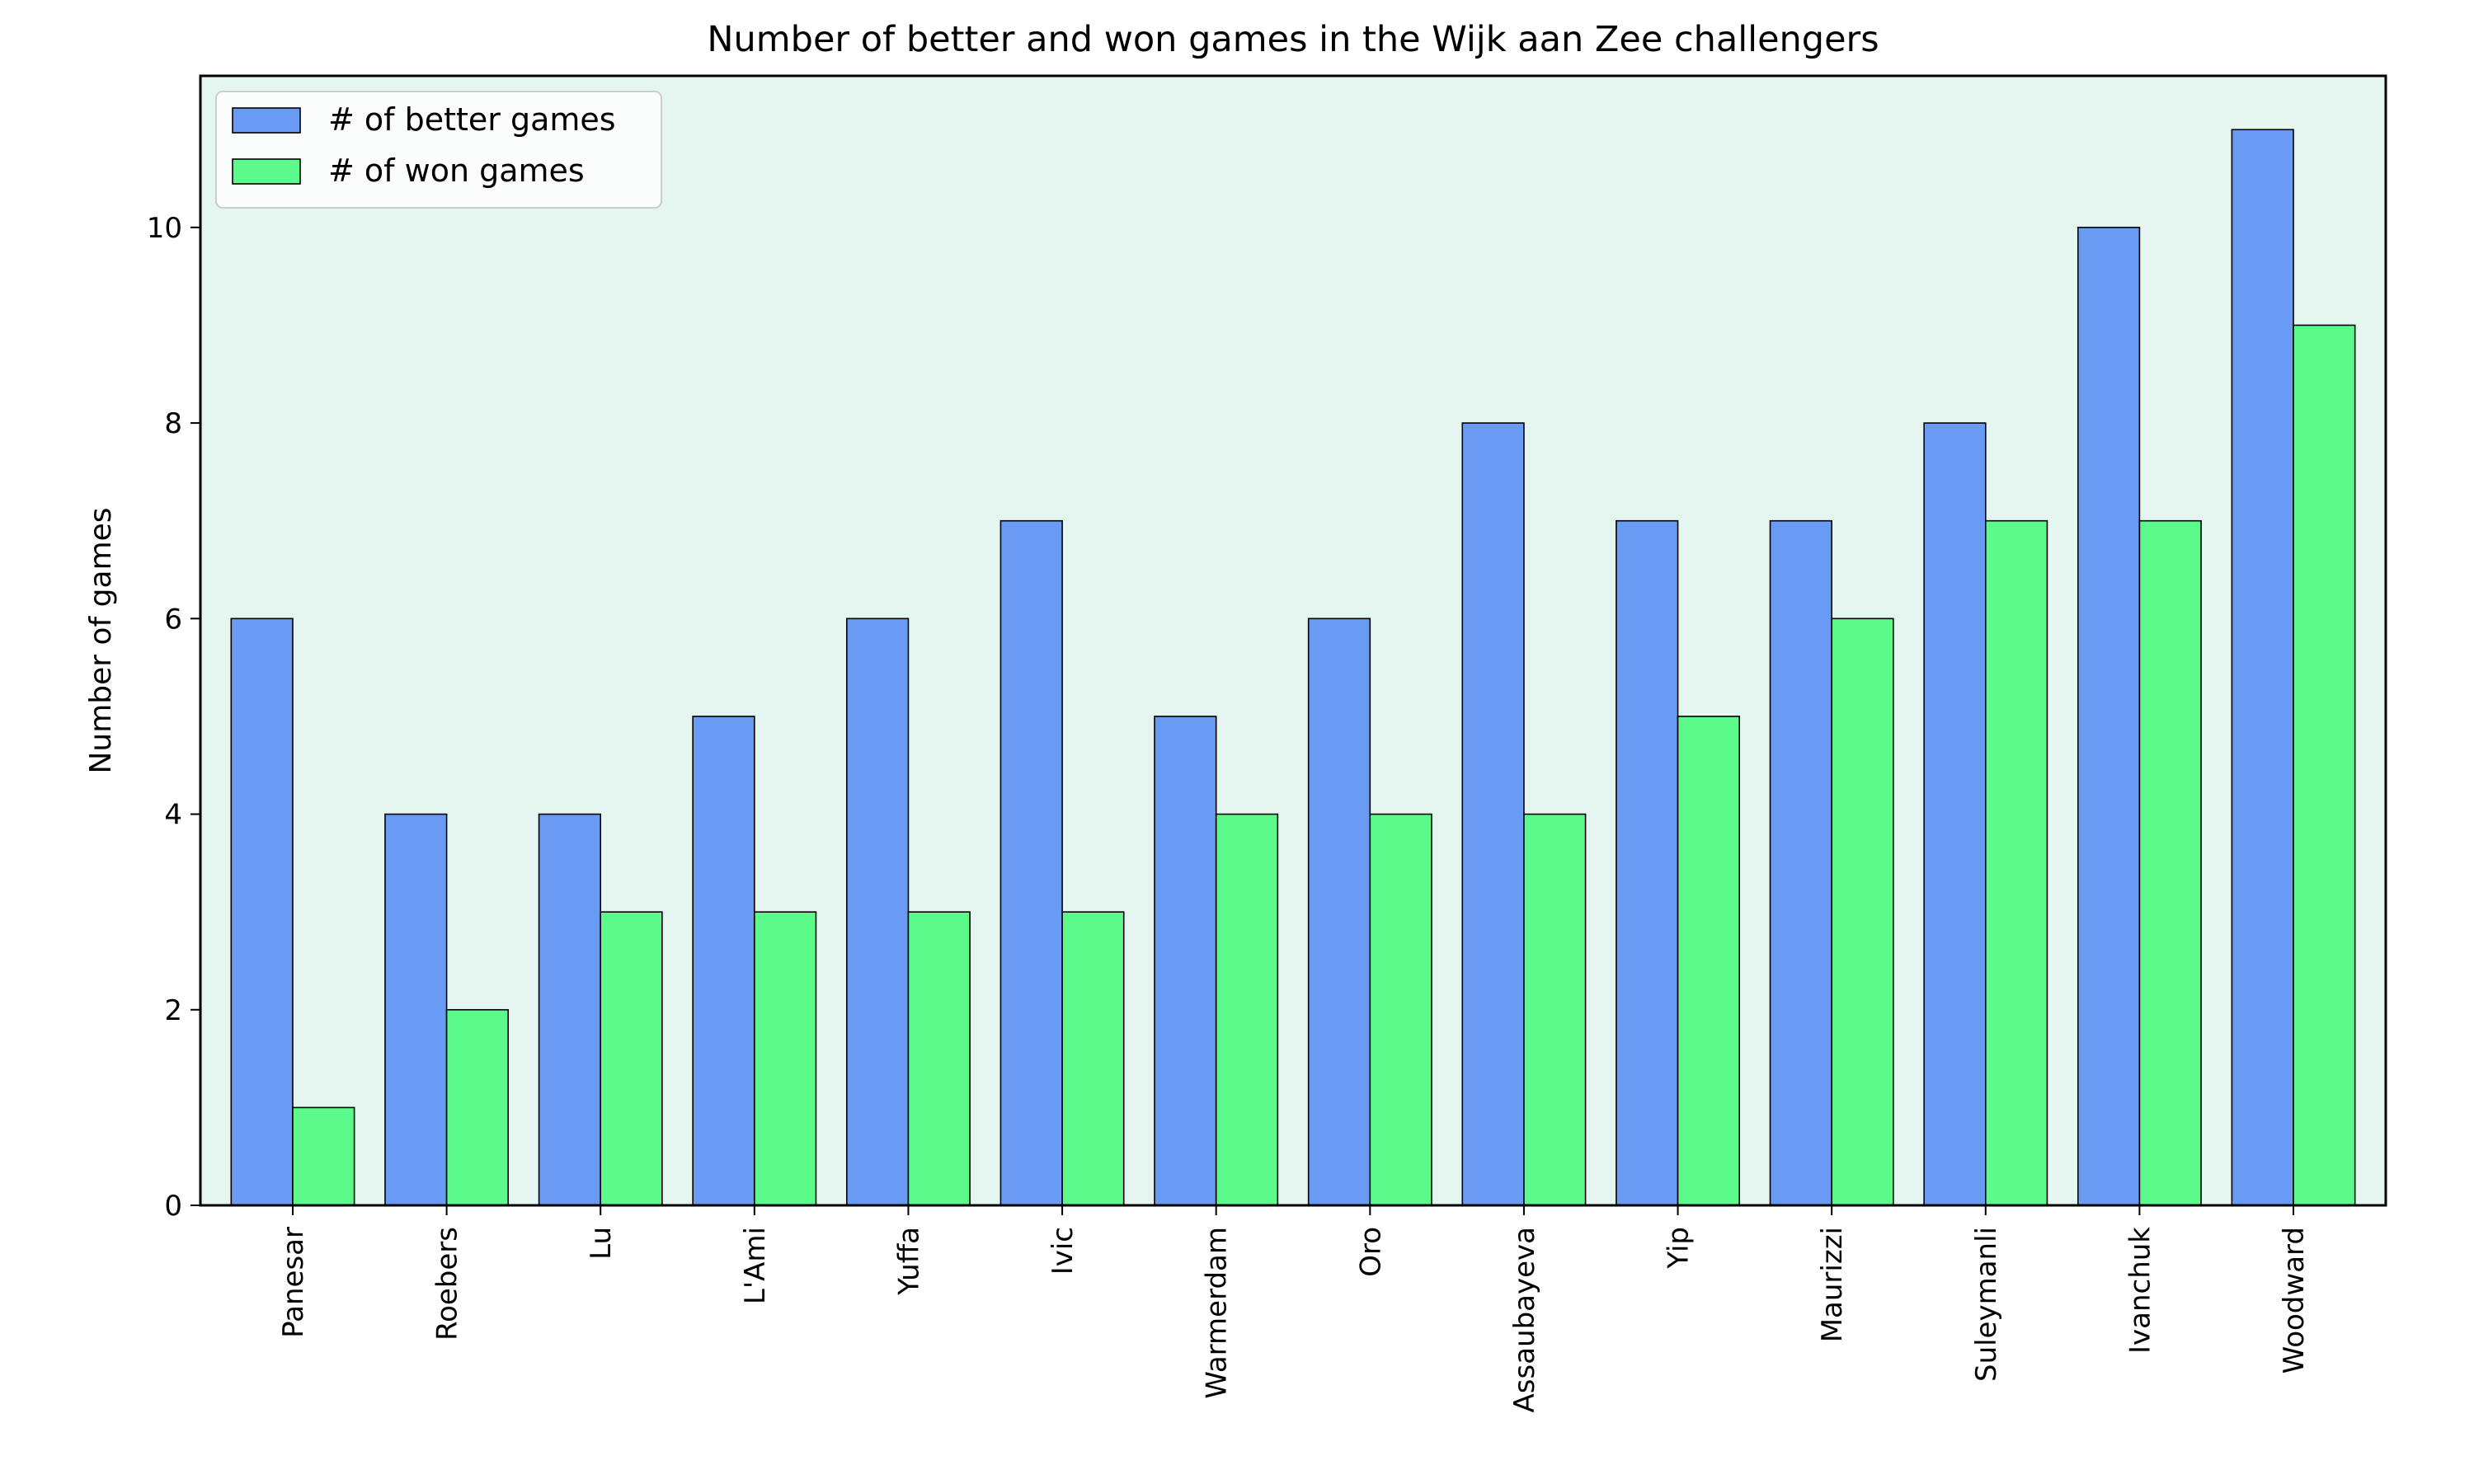 The width and height of the screenshot is (2474, 1484). I want to click on y-axis: 0 2 4 6 8 10, so click(173, 717).